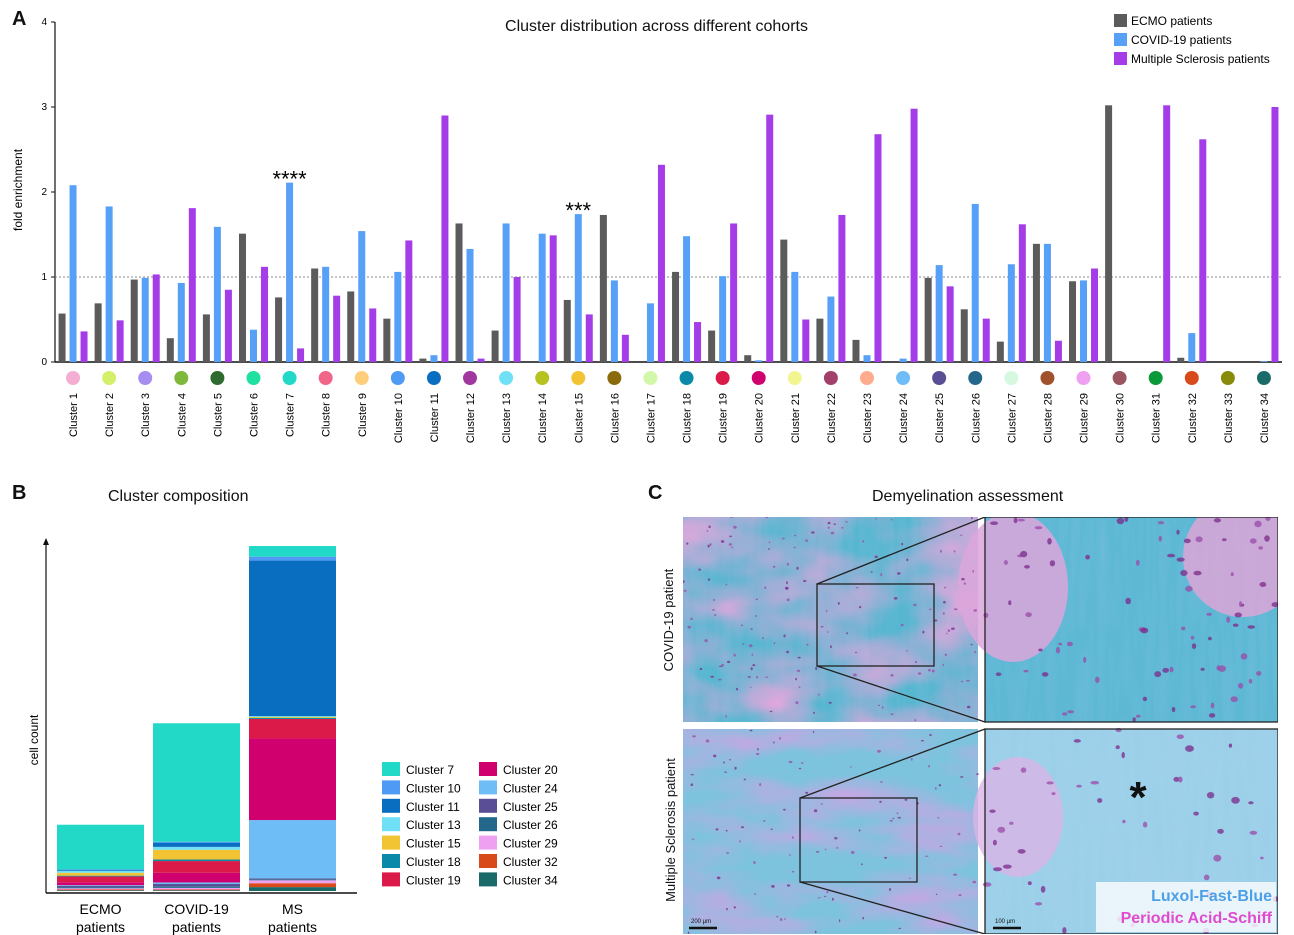 The height and width of the screenshot is (935, 1294). I want to click on bar-cluster-17-s2, so click(661, 263).